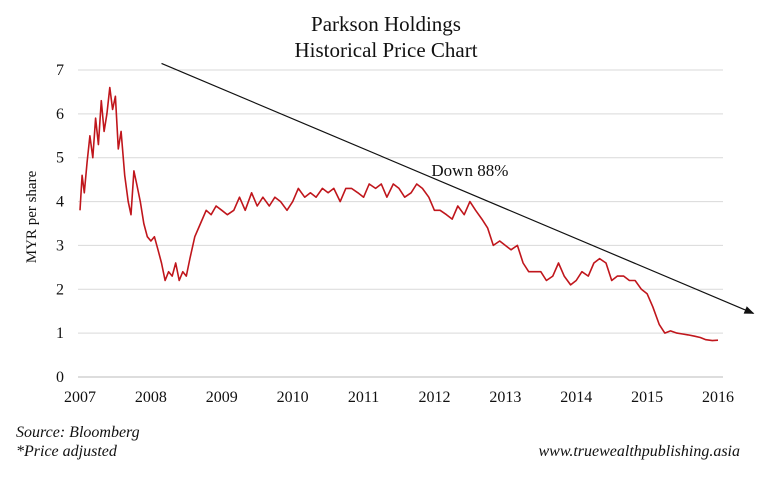 The image size is (772, 477). I want to click on x-tick-label: 2013, so click(505, 397).